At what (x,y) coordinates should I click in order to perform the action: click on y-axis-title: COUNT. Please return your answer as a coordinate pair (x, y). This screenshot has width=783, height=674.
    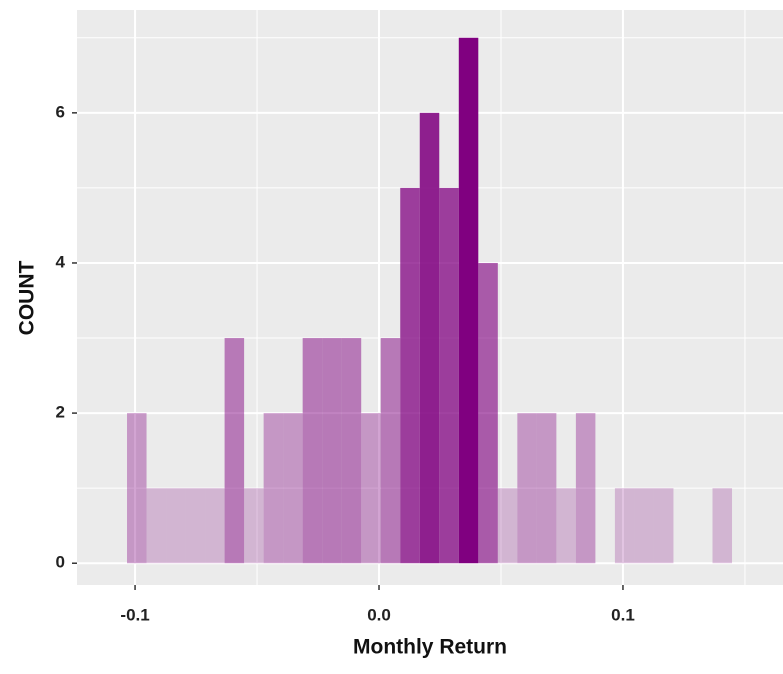
    Looking at the image, I should click on (27, 298).